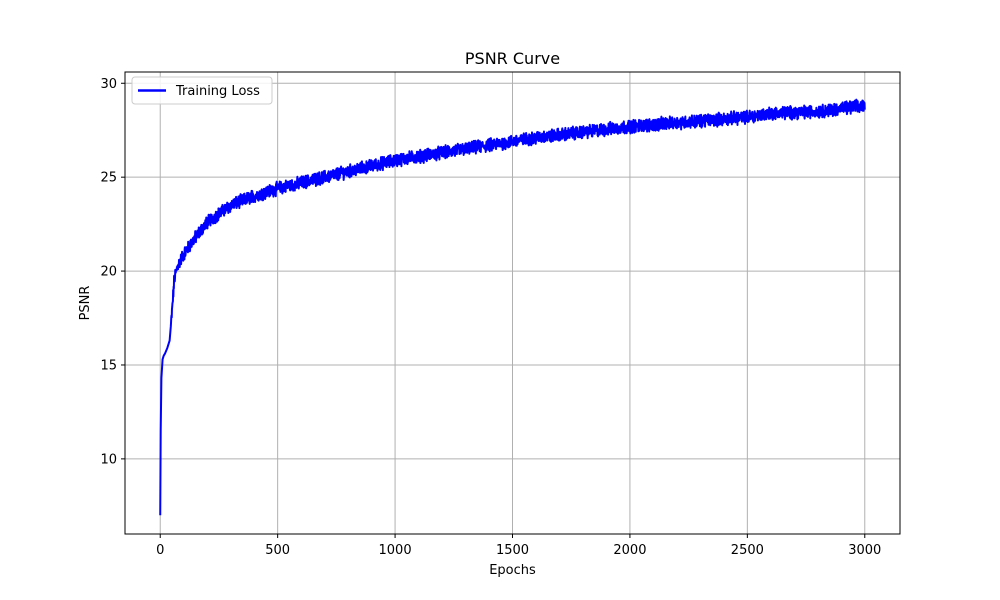 The width and height of the screenshot is (1000, 600). Describe the element at coordinates (512, 570) in the screenshot. I see `x-axis-label: Epochs` at that location.